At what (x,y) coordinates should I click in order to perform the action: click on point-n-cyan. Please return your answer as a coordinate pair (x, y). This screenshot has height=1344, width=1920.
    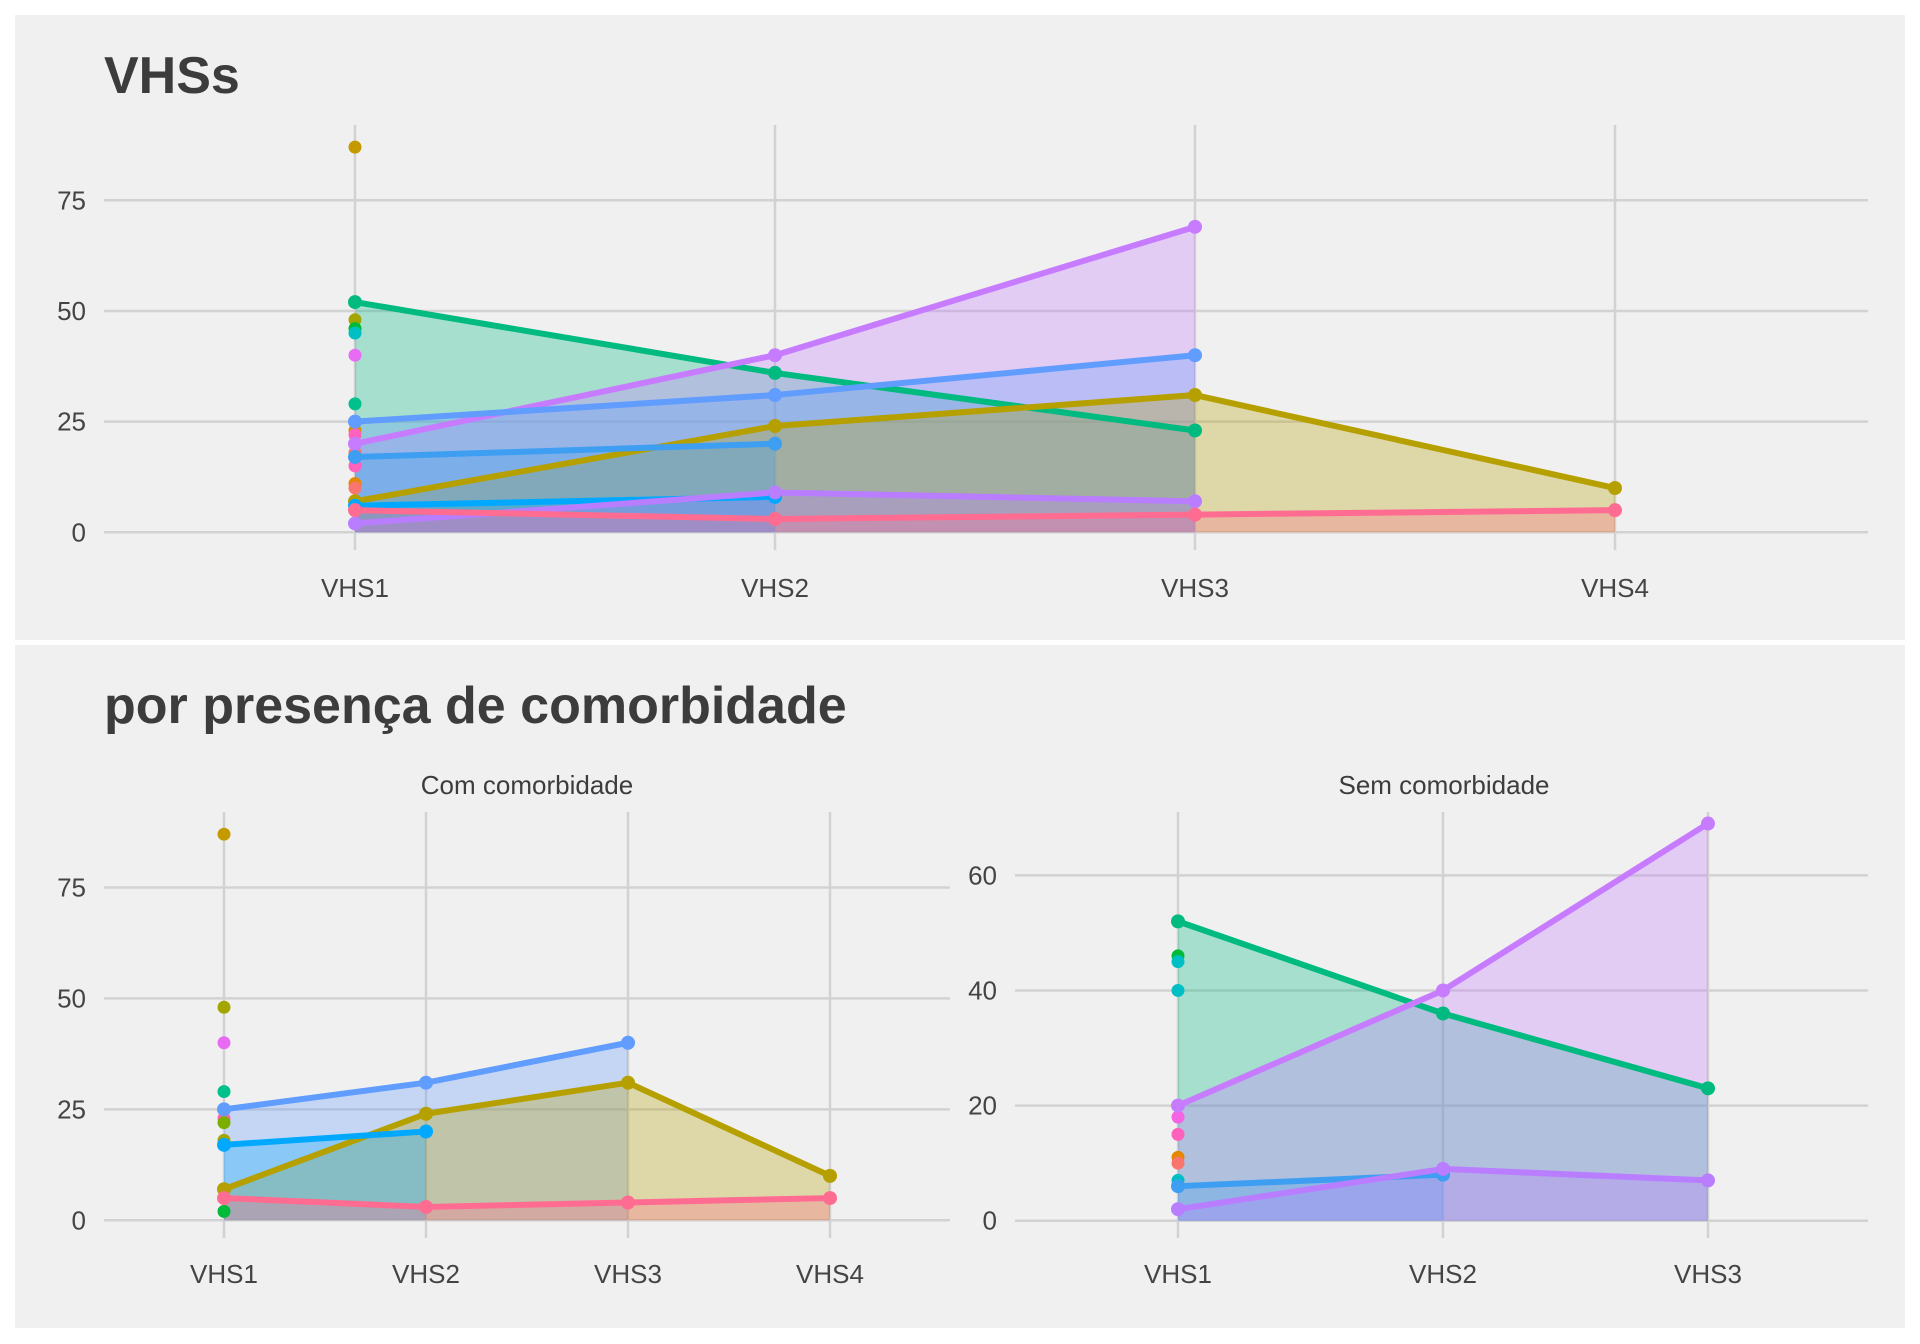
    Looking at the image, I should click on (1178, 1186).